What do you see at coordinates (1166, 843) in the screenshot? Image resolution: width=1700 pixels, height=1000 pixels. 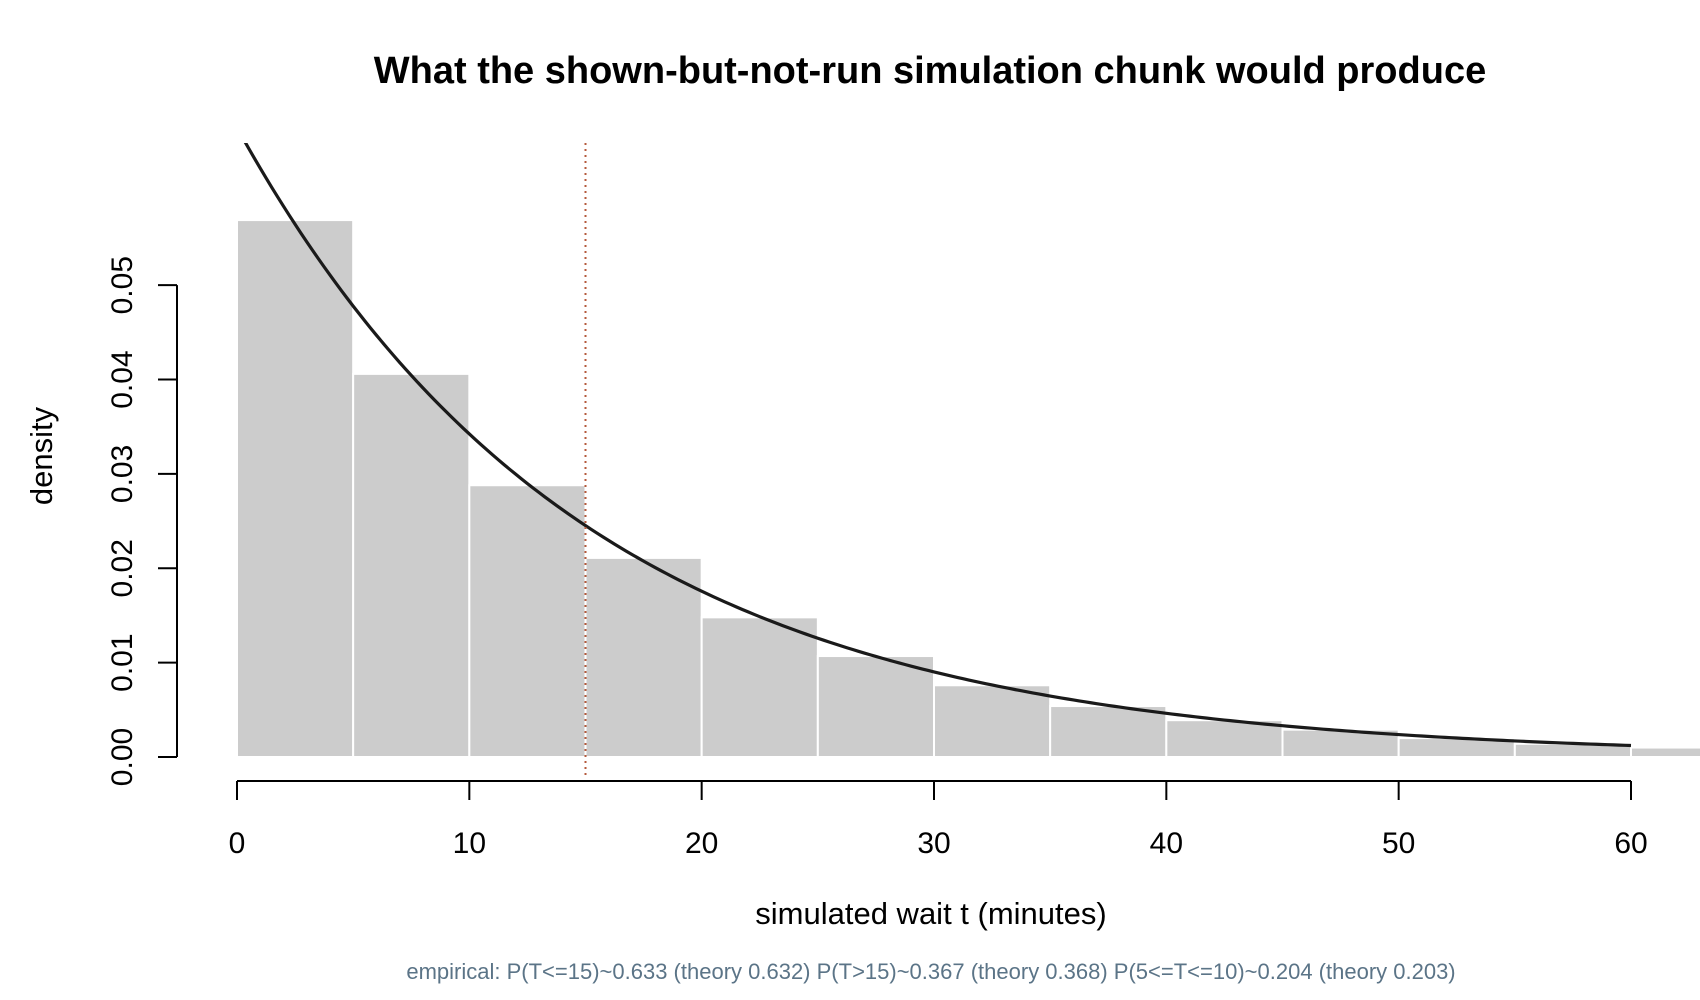 I see `x-tick-label: 40` at bounding box center [1166, 843].